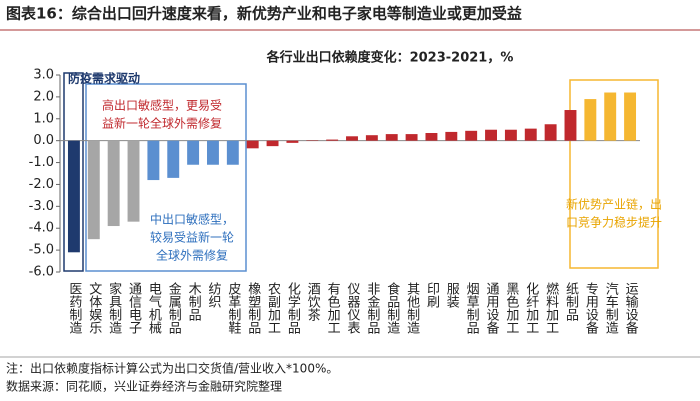  Describe the element at coordinates (114, 308) in the screenshot. I see `x-tick-label: 家具制造` at that location.